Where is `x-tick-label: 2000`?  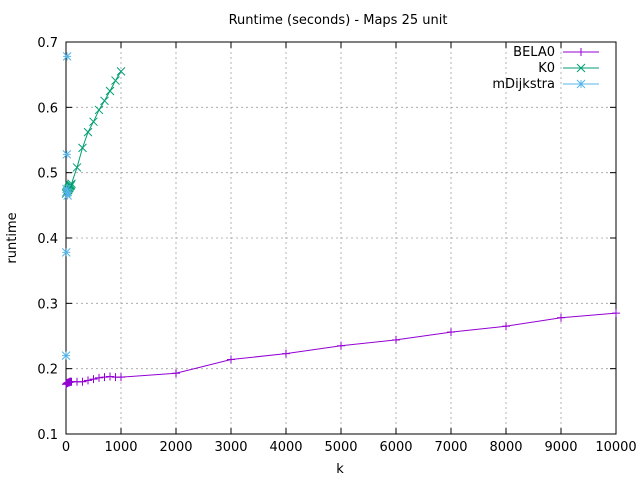 x-tick-label: 2000 is located at coordinates (175, 447).